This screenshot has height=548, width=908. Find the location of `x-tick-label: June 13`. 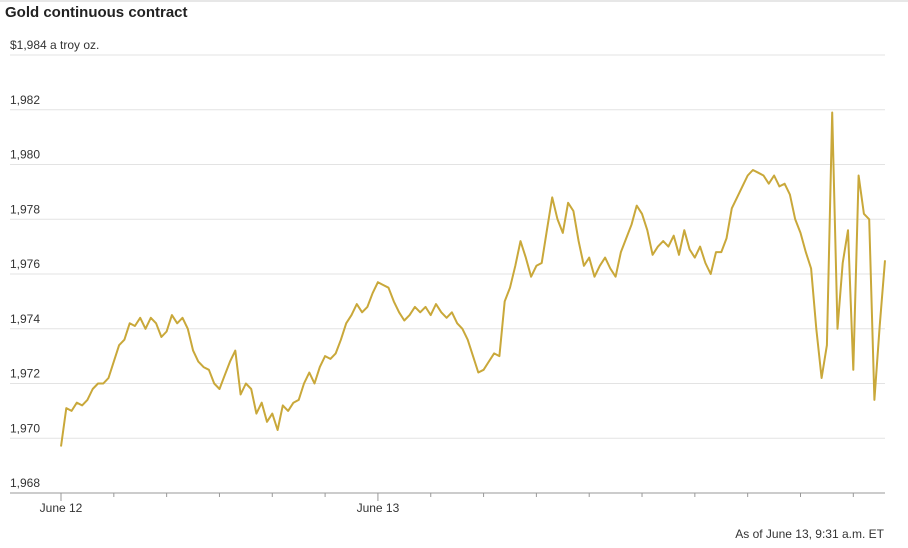

x-tick-label: June 13 is located at coordinates (378, 508).